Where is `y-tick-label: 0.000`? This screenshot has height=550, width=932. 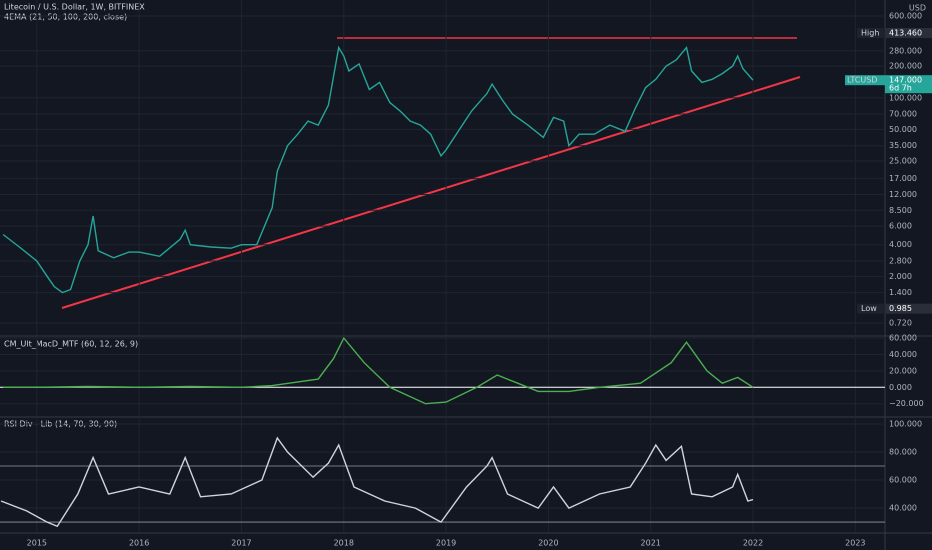
y-tick-label: 0.000 is located at coordinates (900, 387).